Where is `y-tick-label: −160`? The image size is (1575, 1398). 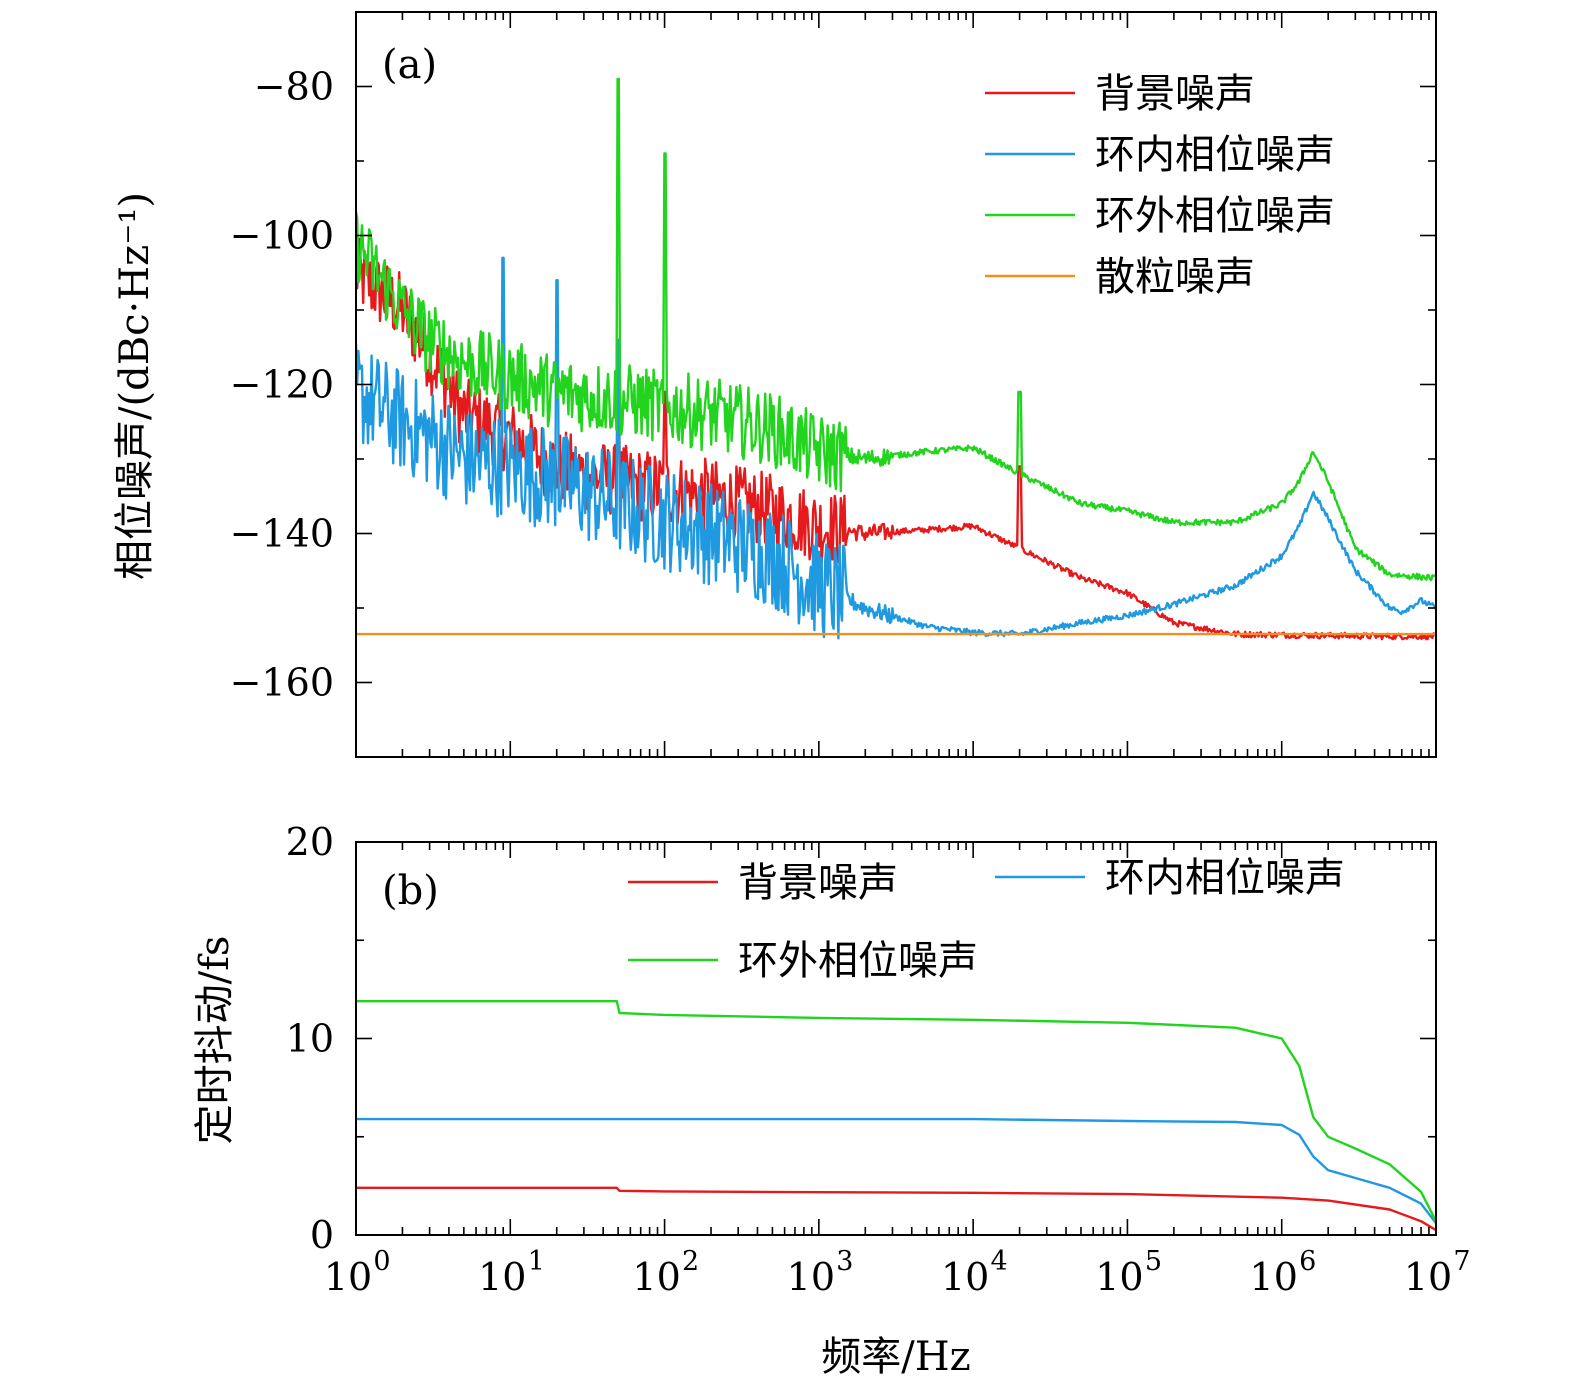 y-tick-label: −160 is located at coordinates (282, 683).